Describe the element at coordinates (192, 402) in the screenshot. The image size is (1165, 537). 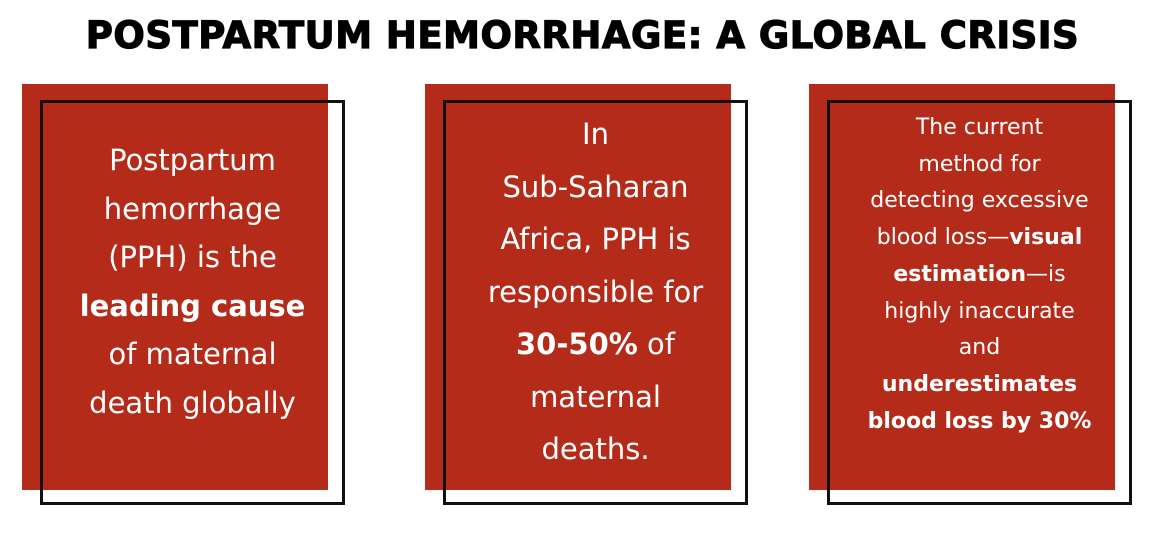
I see `card-line: death globally` at that location.